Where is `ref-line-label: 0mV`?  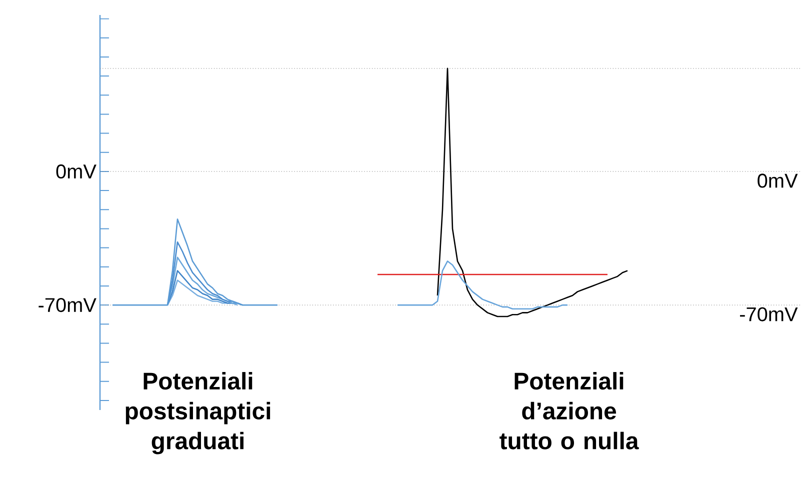 ref-line-label: 0mV is located at coordinates (778, 181).